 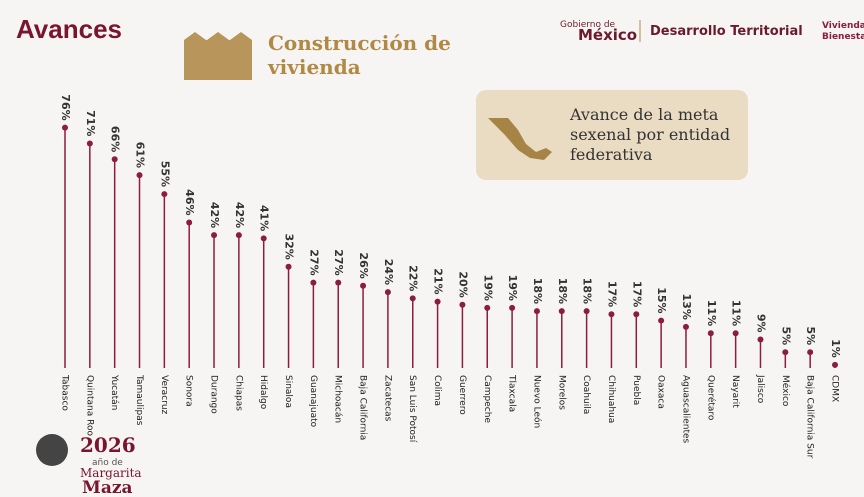 What do you see at coordinates (189, 202) in the screenshot?
I see `value-label: 46%` at bounding box center [189, 202].